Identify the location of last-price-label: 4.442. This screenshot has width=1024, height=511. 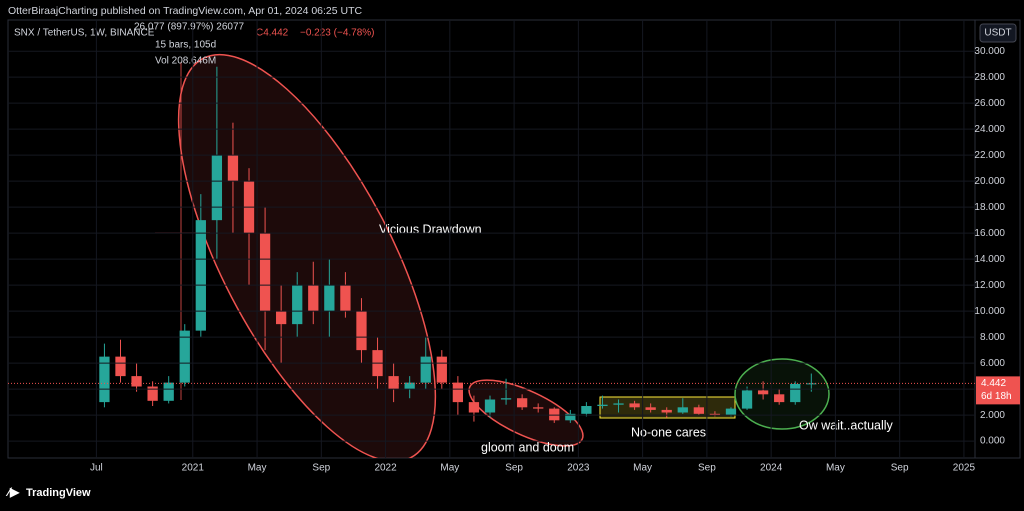
(993, 383).